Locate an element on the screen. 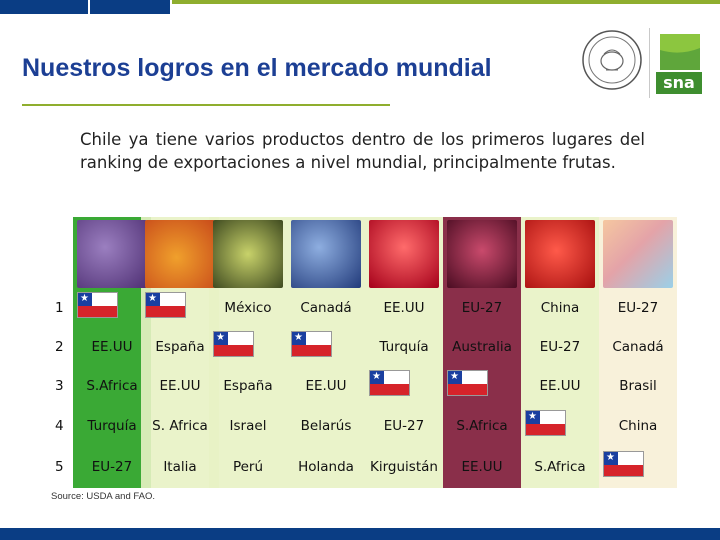 This screenshot has width=720, height=540. rank-number: 2 is located at coordinates (59, 347).